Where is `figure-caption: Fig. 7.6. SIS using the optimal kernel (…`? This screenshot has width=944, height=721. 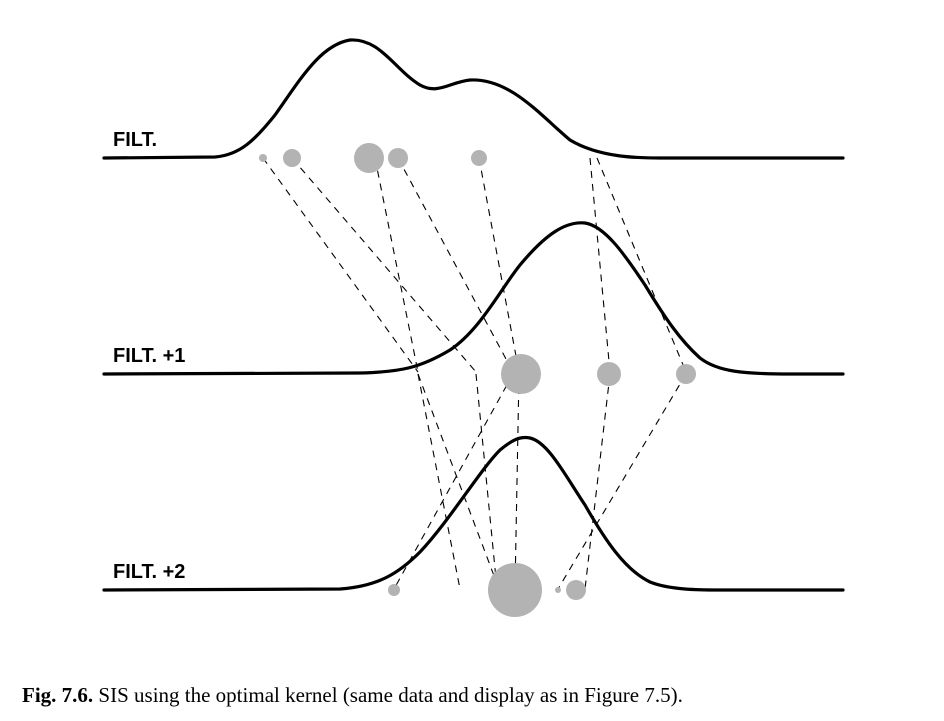 figure-caption: Fig. 7.6. SIS using the optimal kernel (… is located at coordinates (477, 695).